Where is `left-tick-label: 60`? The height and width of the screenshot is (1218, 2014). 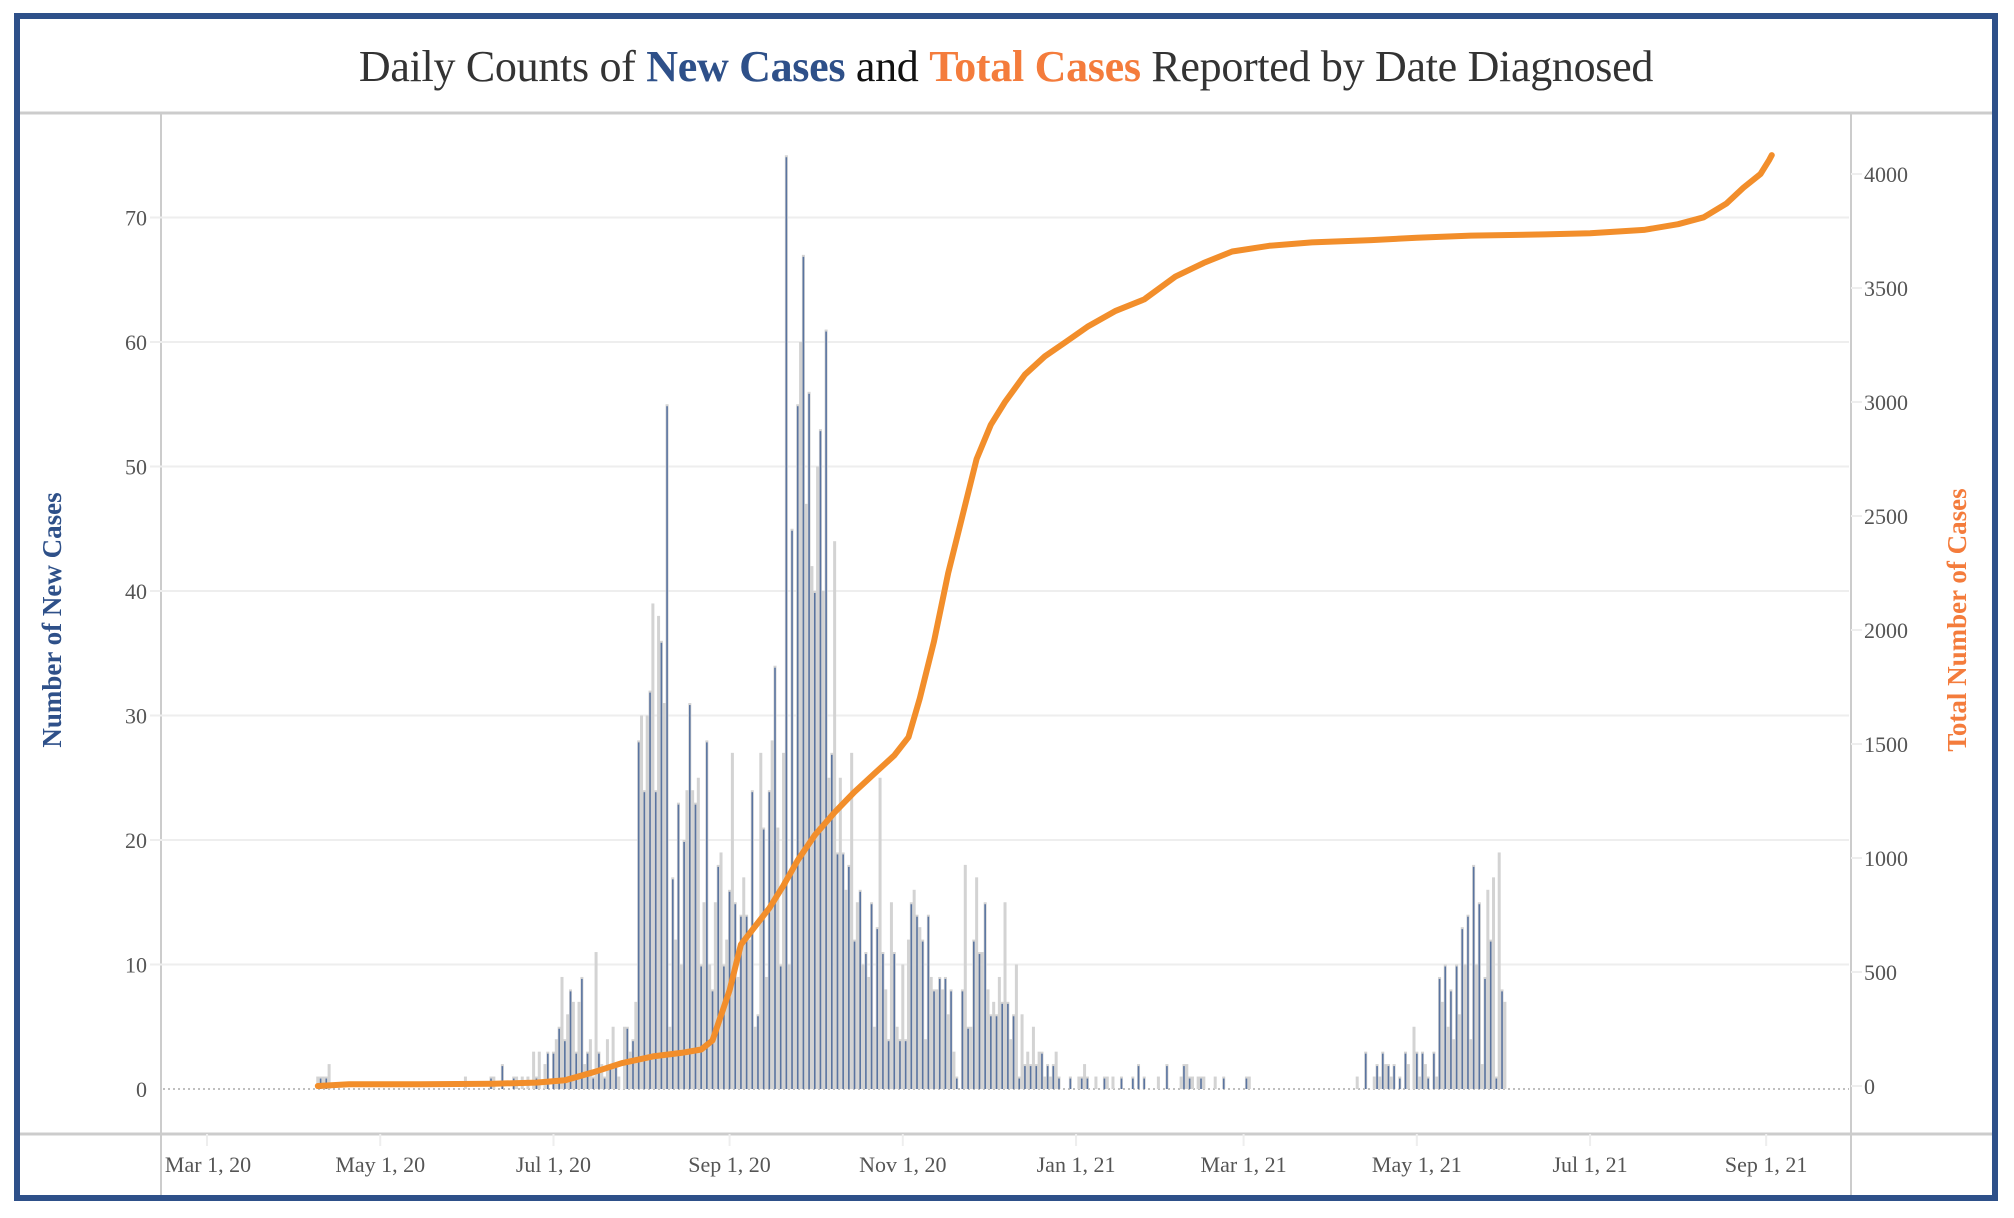
left-tick-label: 60 is located at coordinates (136, 342).